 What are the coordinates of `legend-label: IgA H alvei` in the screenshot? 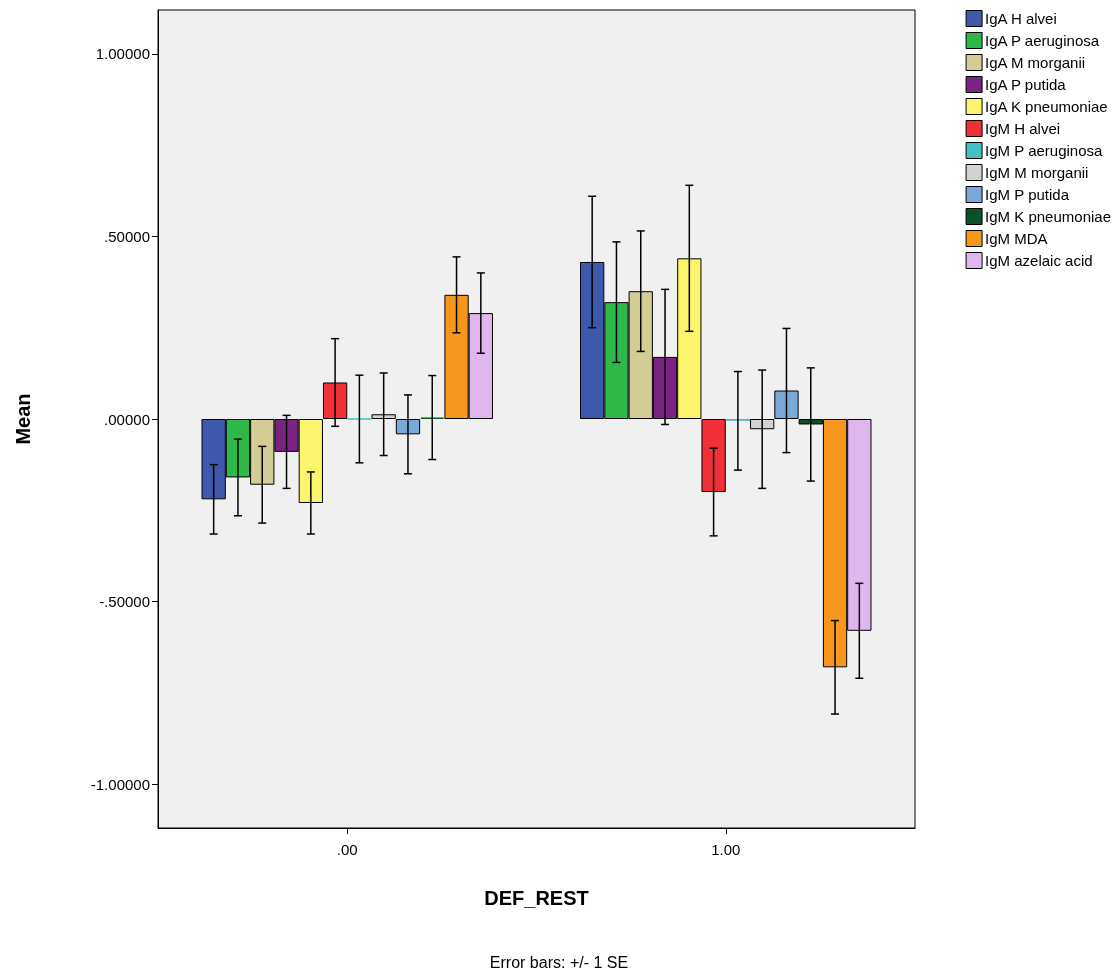 It's located at (1021, 18).